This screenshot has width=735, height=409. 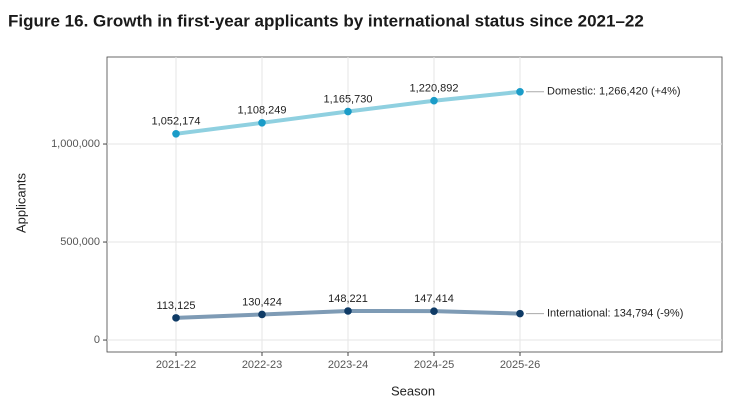 What do you see at coordinates (348, 365) in the screenshot?
I see `x-tick-label: 2023-24` at bounding box center [348, 365].